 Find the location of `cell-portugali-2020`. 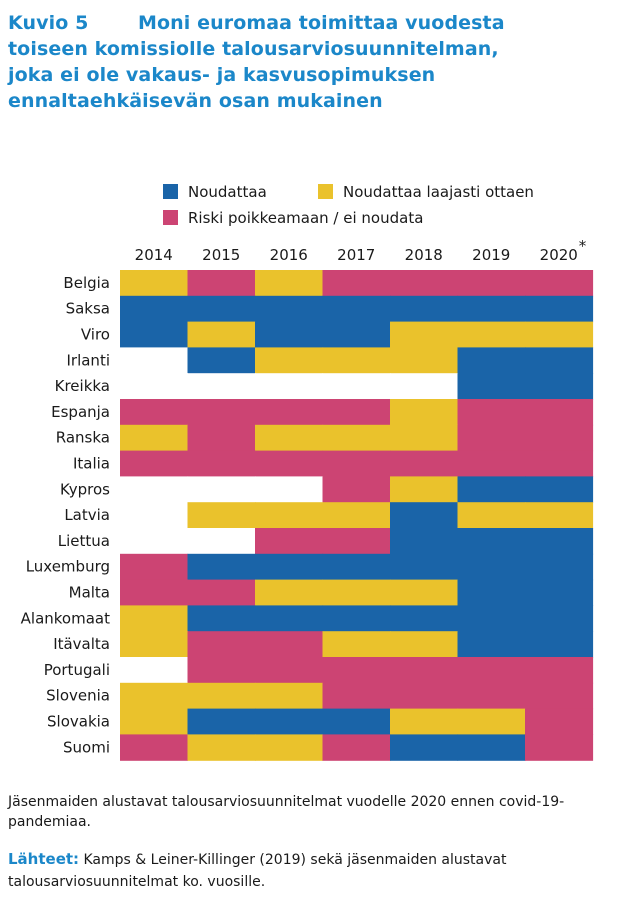

cell-portugali-2020 is located at coordinates (559, 670).